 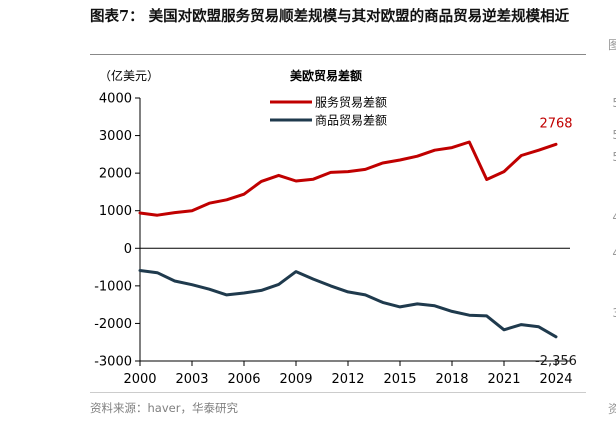 What do you see at coordinates (338, 392) in the screenshot?
I see `footer-divider` at bounding box center [338, 392].